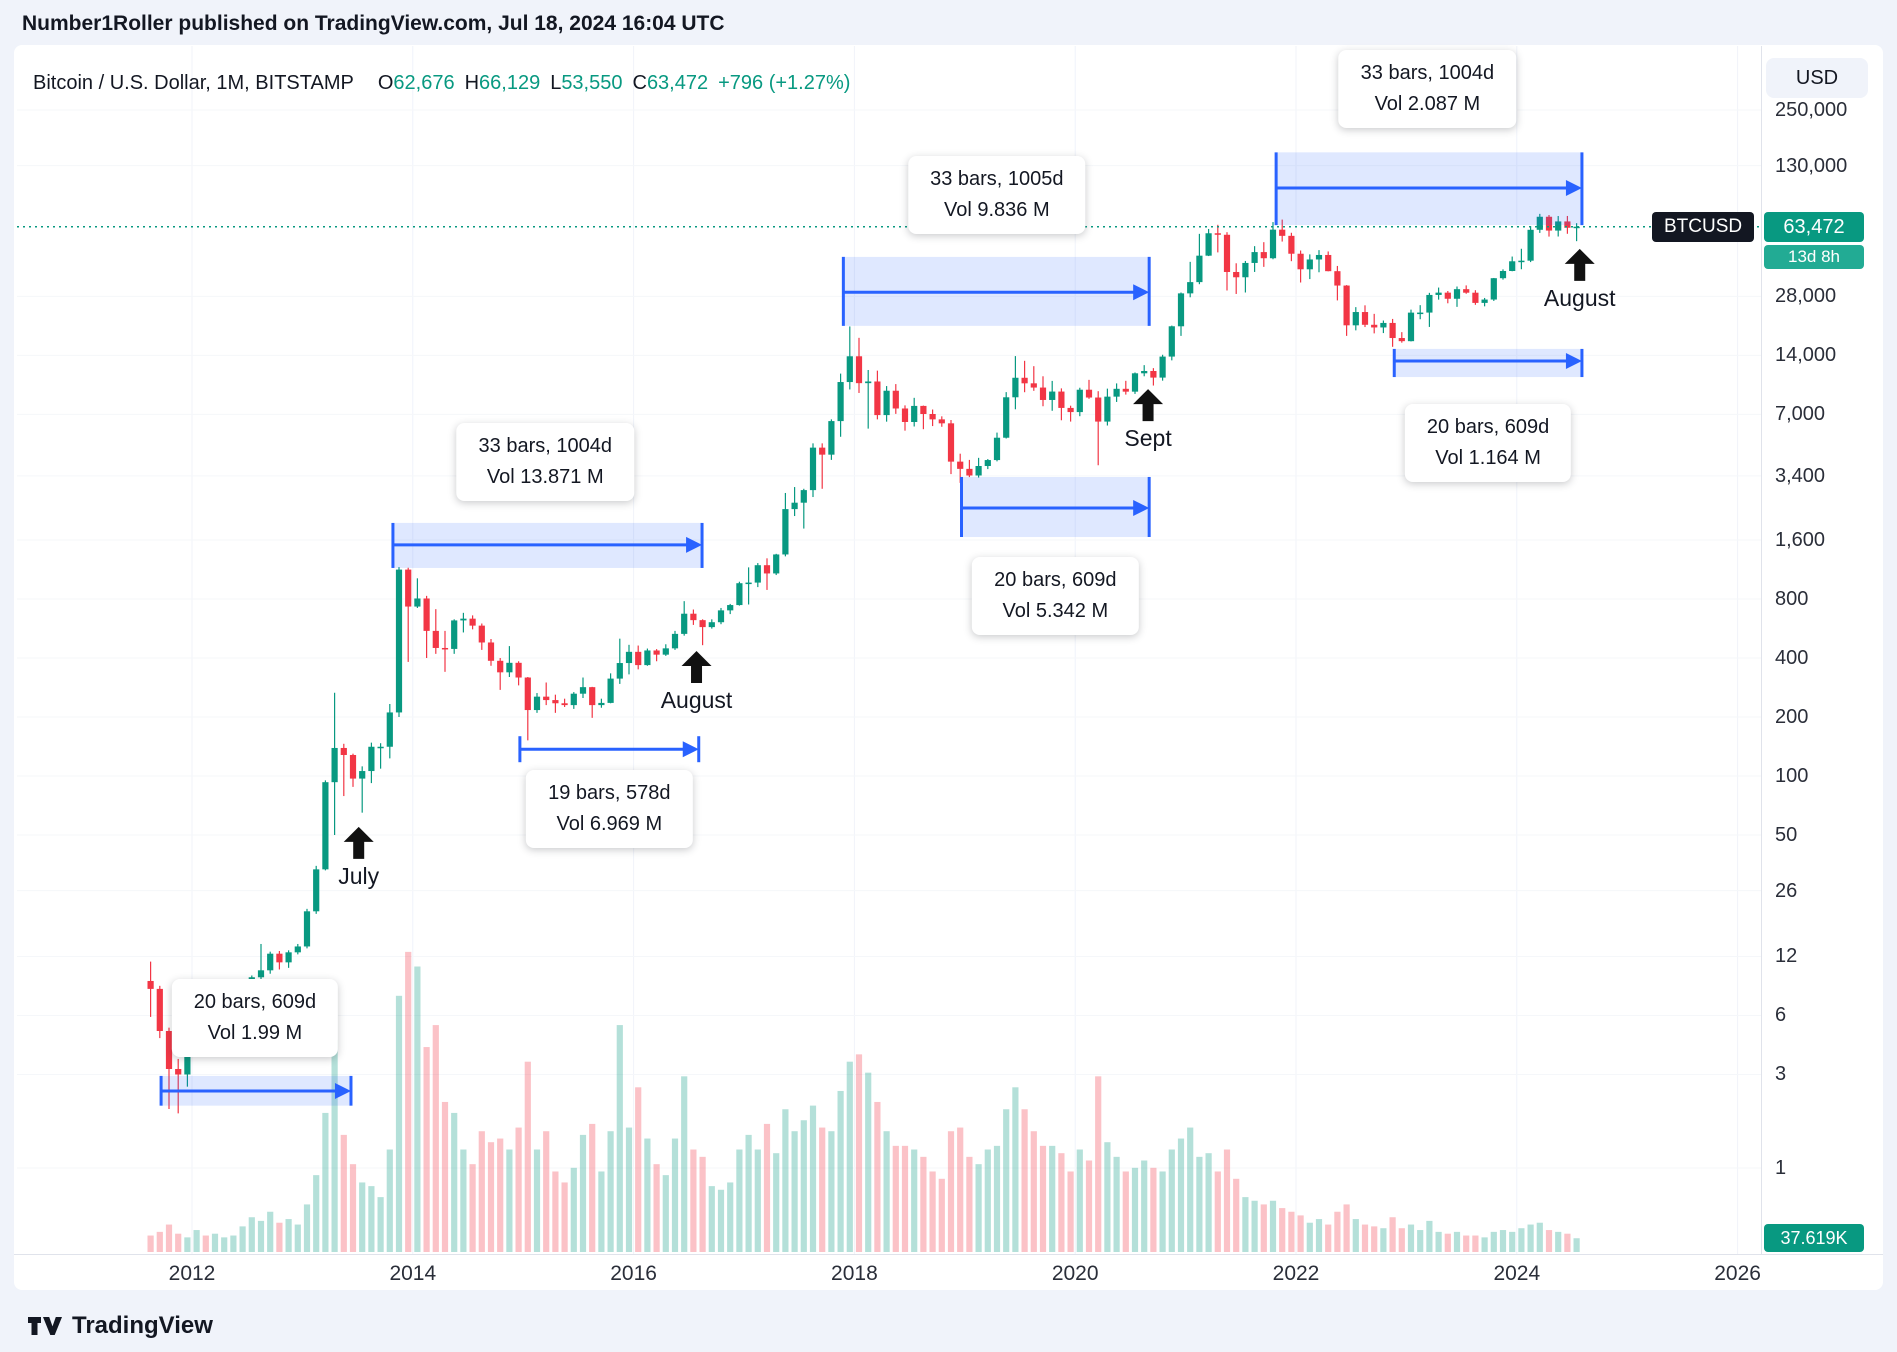 This screenshot has height=1352, width=1897. I want to click on measure-label-box: 33 bars, 1004d Vol 13.871 M, so click(545, 461).